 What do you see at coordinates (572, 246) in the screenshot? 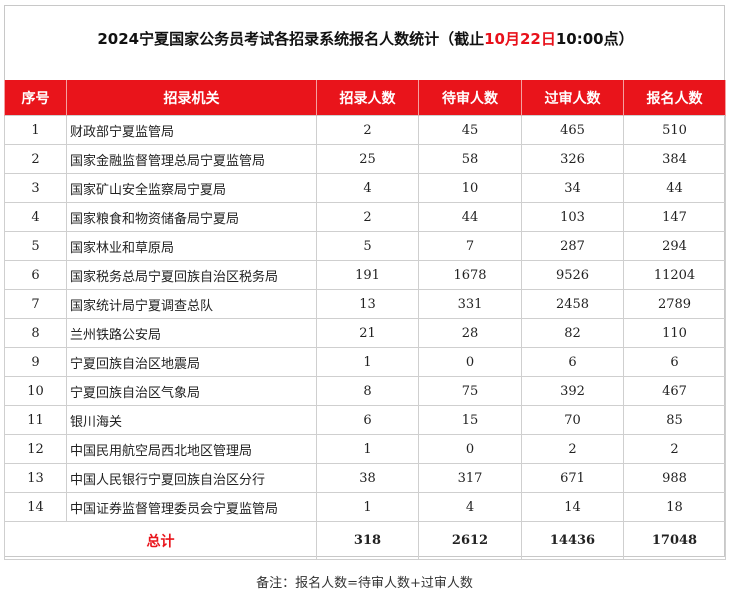
I see `row-approved: 287` at bounding box center [572, 246].